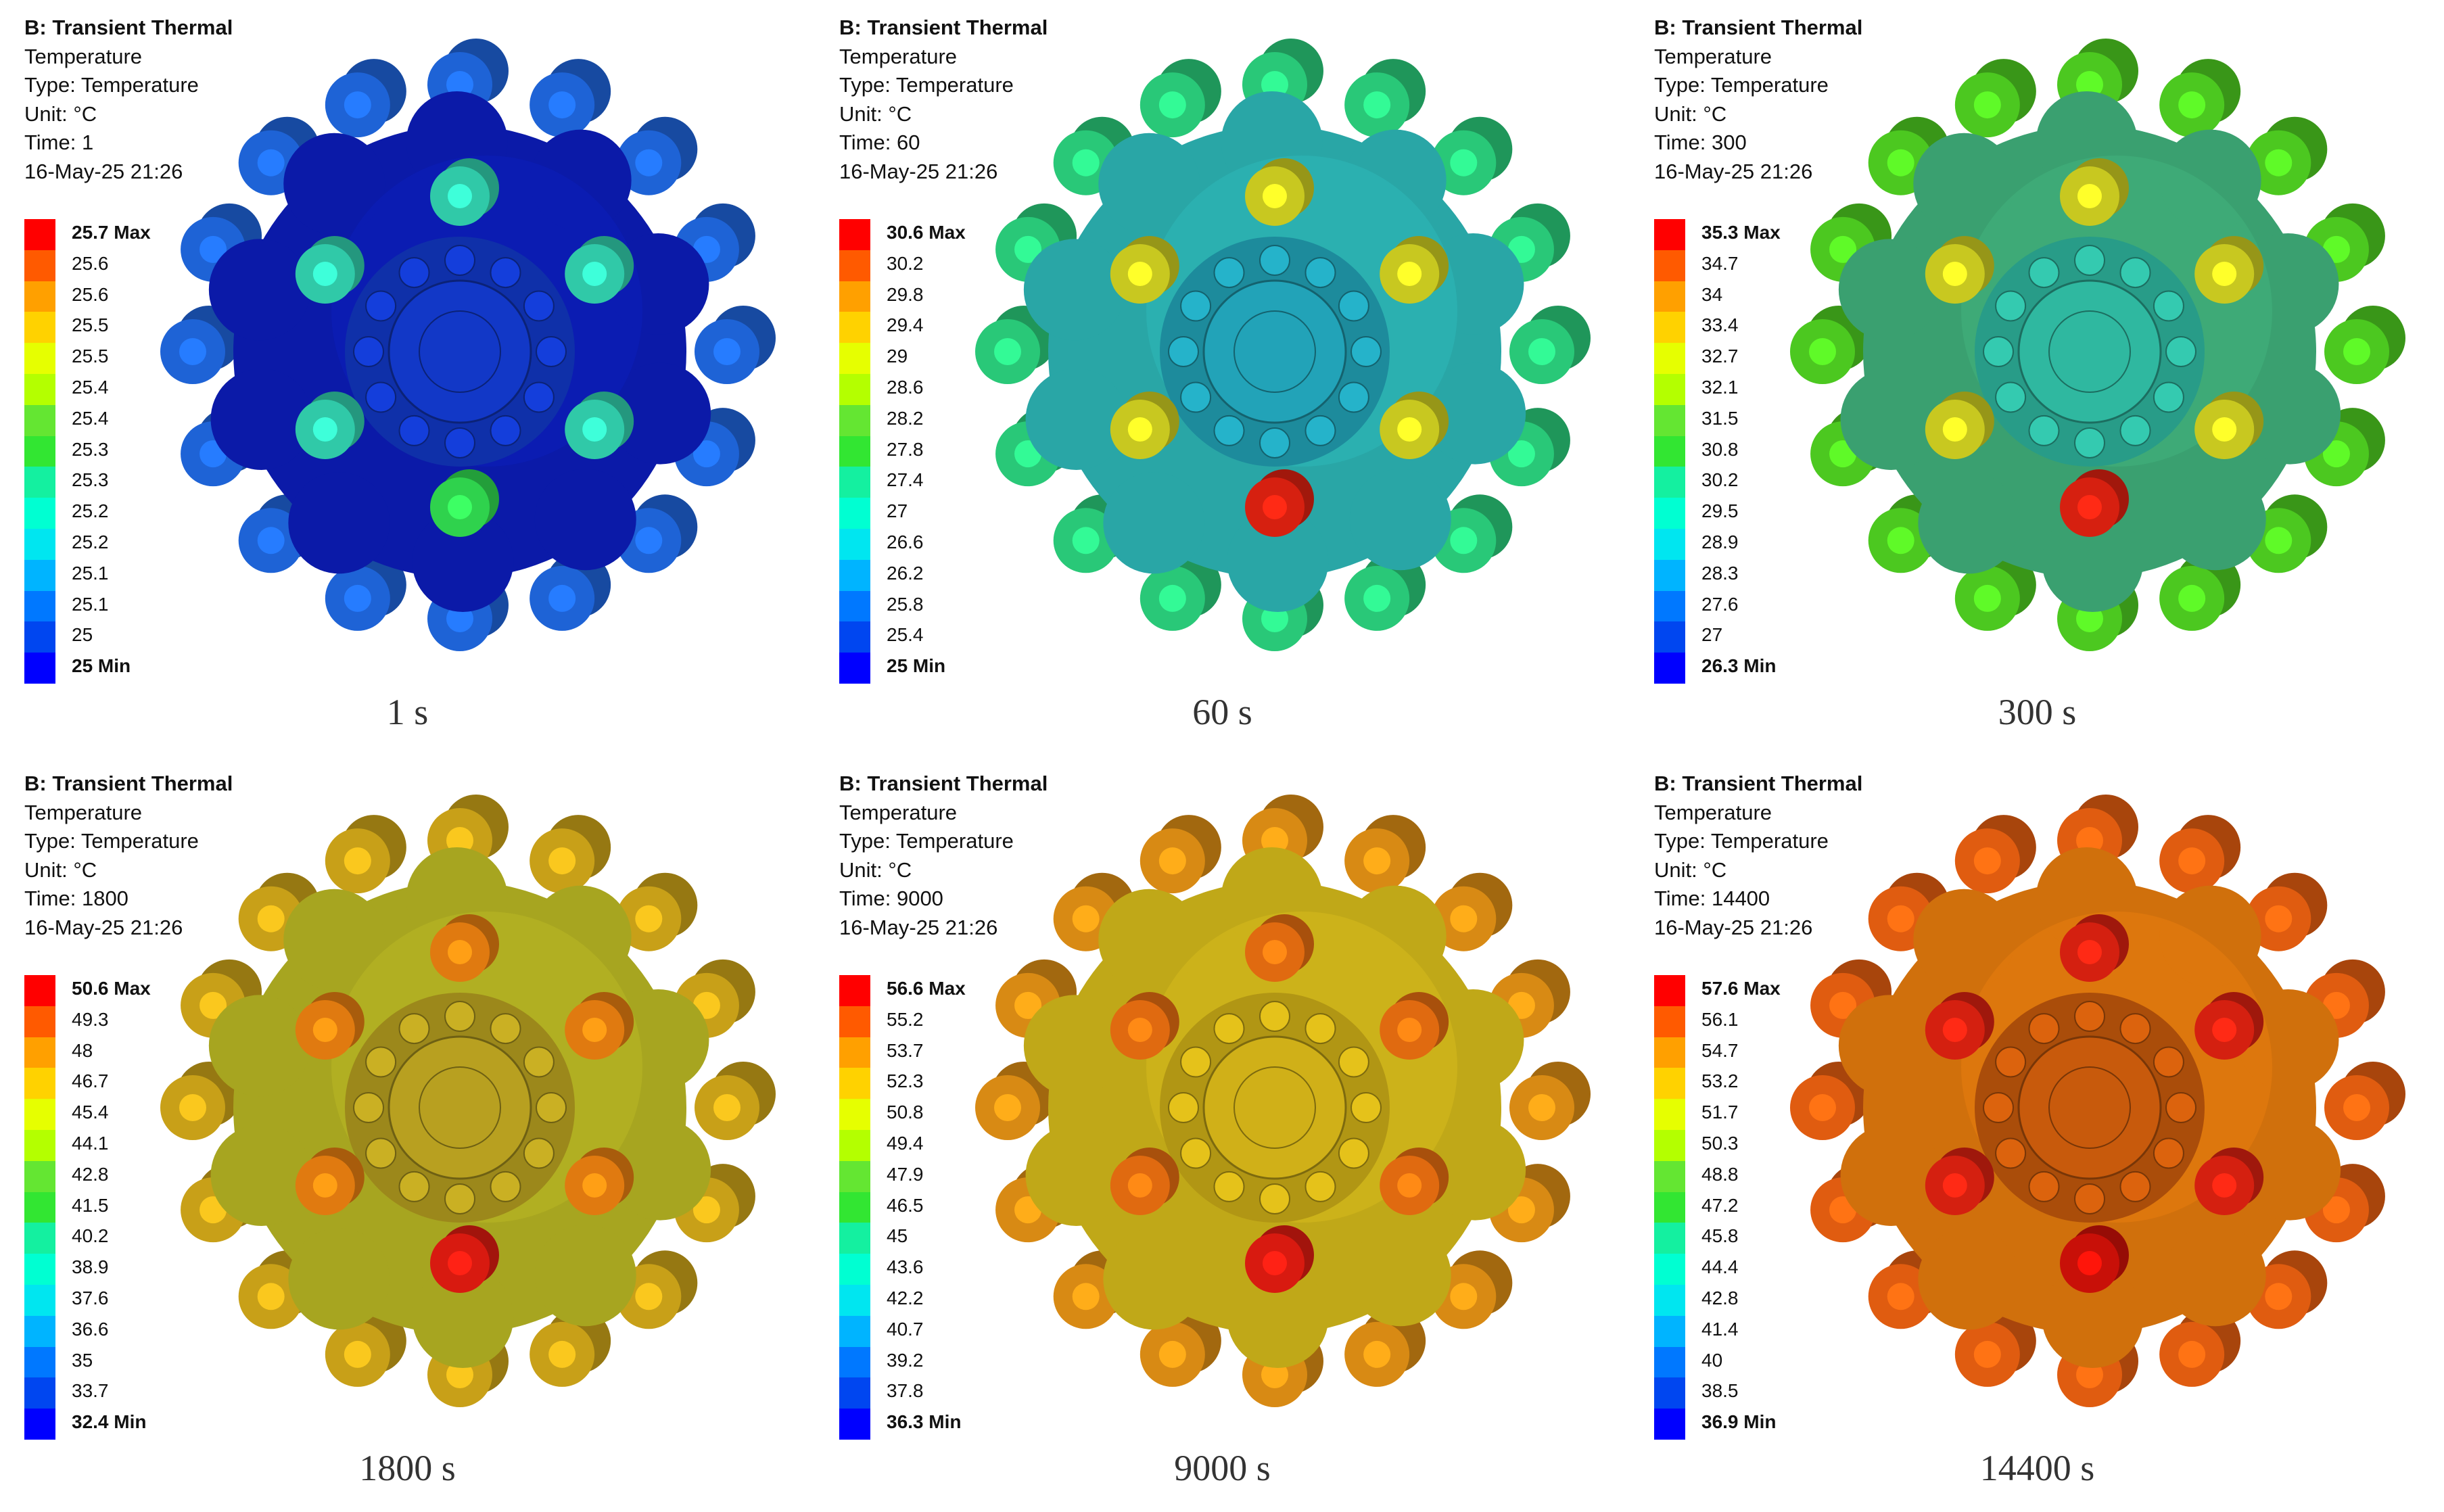 This screenshot has width=2444, height=1512. What do you see at coordinates (2089, 1107) in the screenshot?
I see `shaft-ring` at bounding box center [2089, 1107].